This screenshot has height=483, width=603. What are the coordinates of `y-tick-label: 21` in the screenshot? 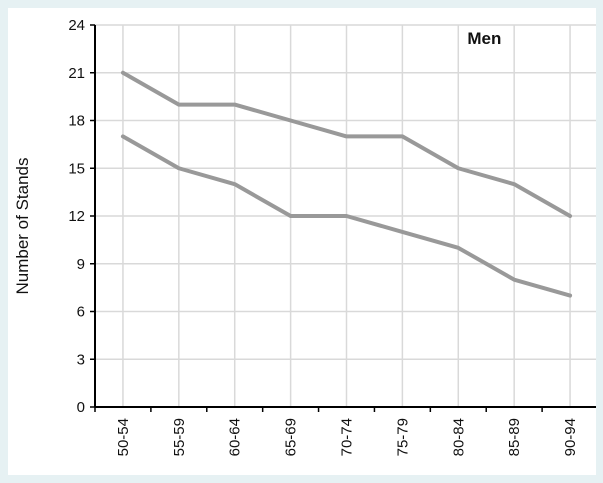 It's located at (76, 73).